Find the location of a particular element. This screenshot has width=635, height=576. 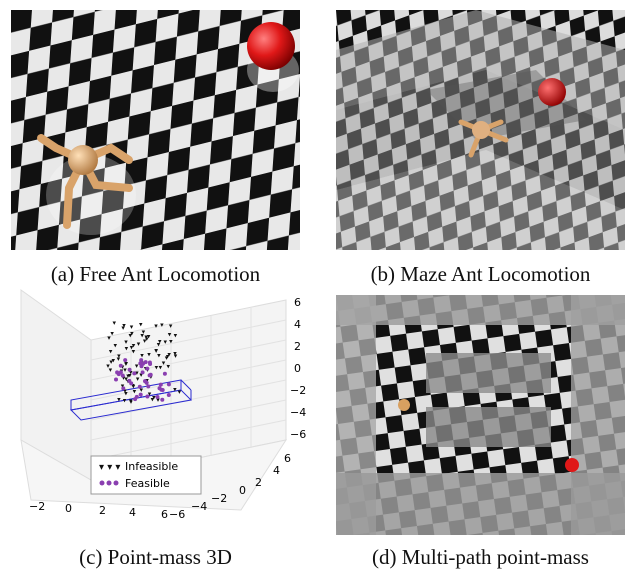

x-tick: 0 is located at coordinates (68, 508).